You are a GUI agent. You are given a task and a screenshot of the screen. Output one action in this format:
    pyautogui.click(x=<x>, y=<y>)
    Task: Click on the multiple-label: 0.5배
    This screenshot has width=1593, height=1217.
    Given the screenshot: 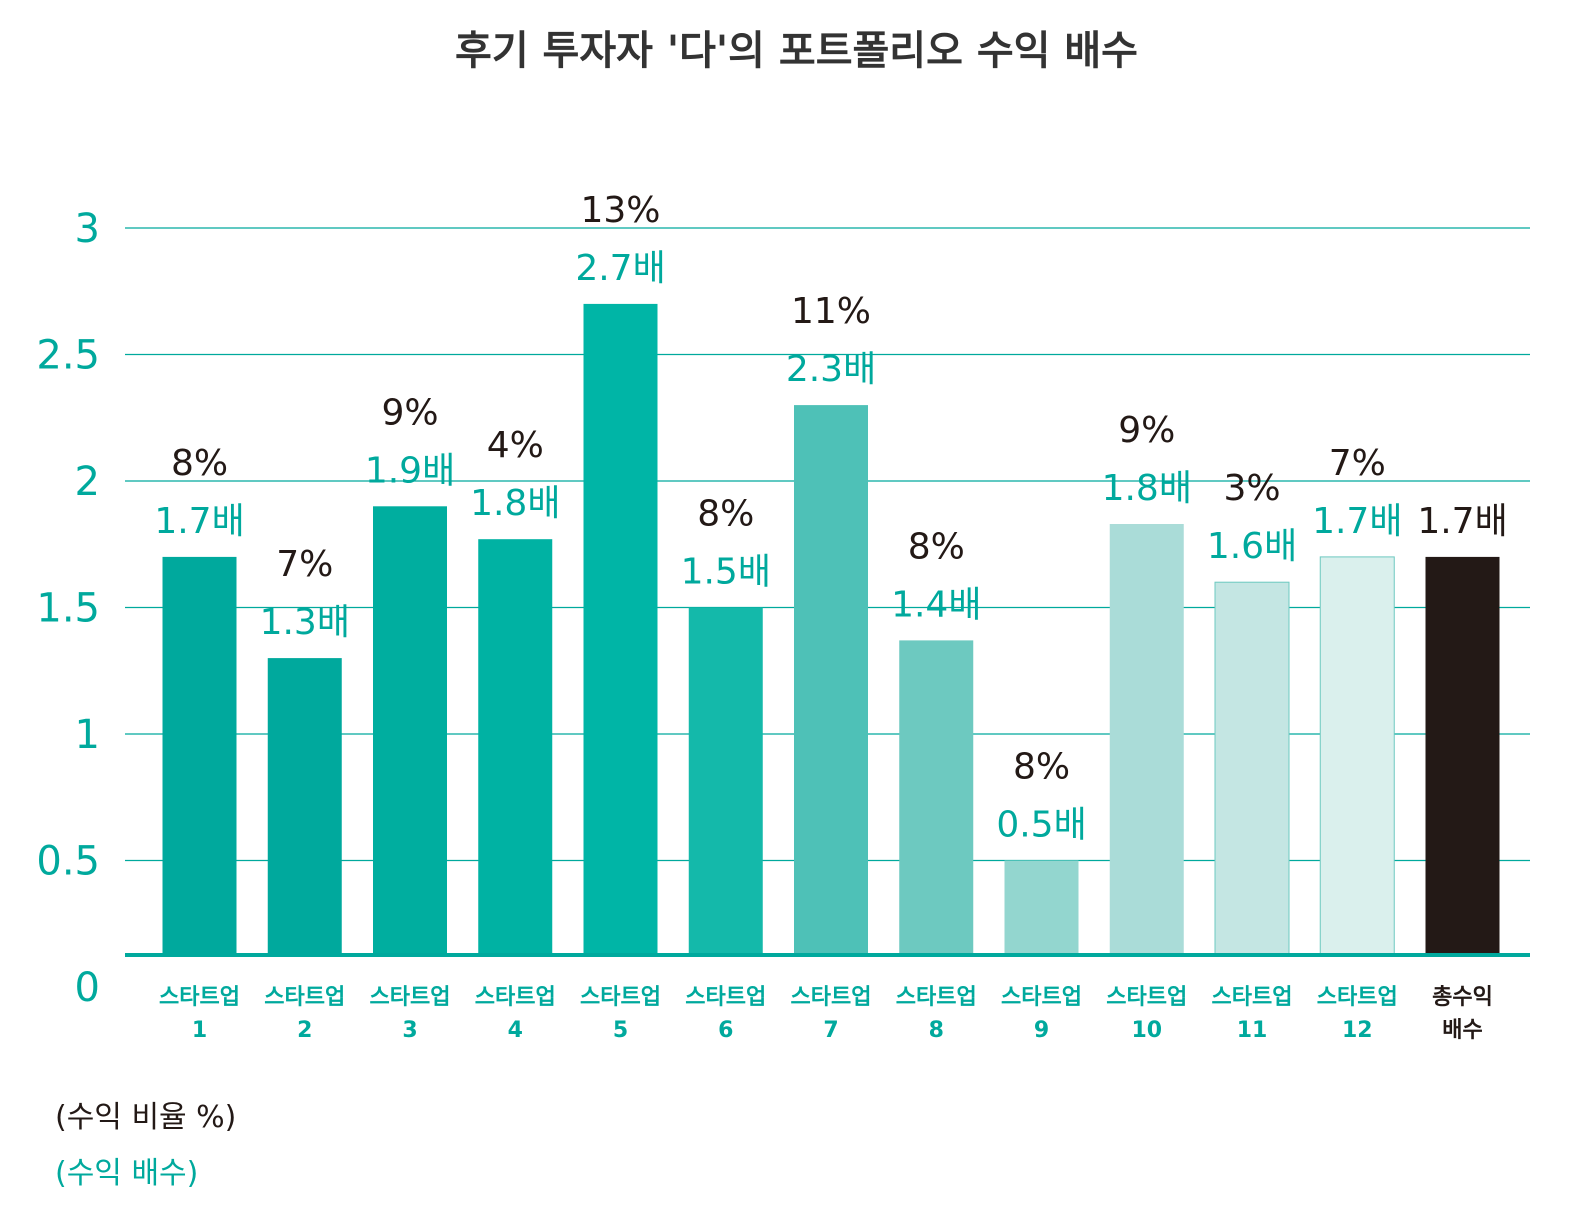 What is the action you would take?
    pyautogui.click(x=1041, y=825)
    